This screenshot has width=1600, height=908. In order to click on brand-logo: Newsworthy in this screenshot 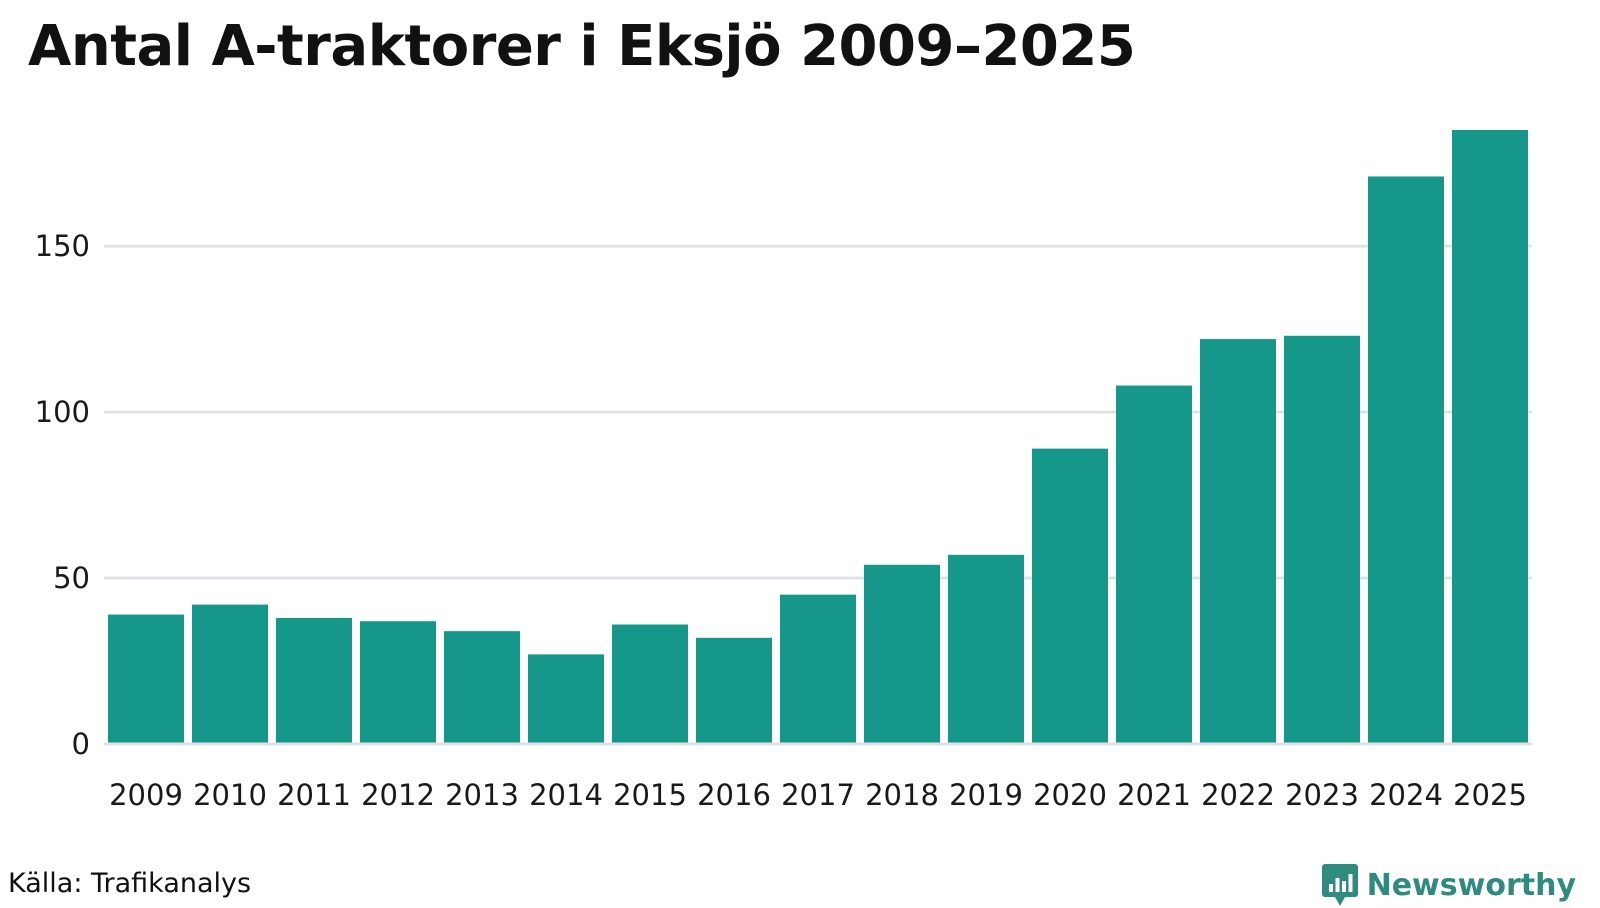, I will do `click(1448, 885)`.